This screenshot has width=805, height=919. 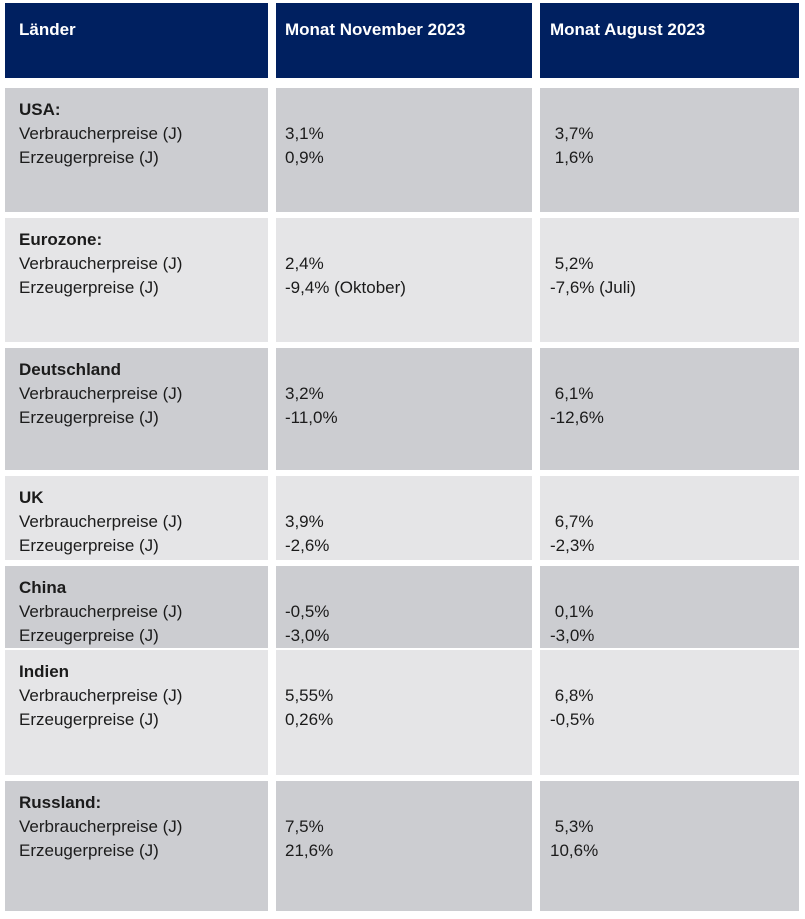 I want to click on column-header-label: Länder, so click(x=47, y=29).